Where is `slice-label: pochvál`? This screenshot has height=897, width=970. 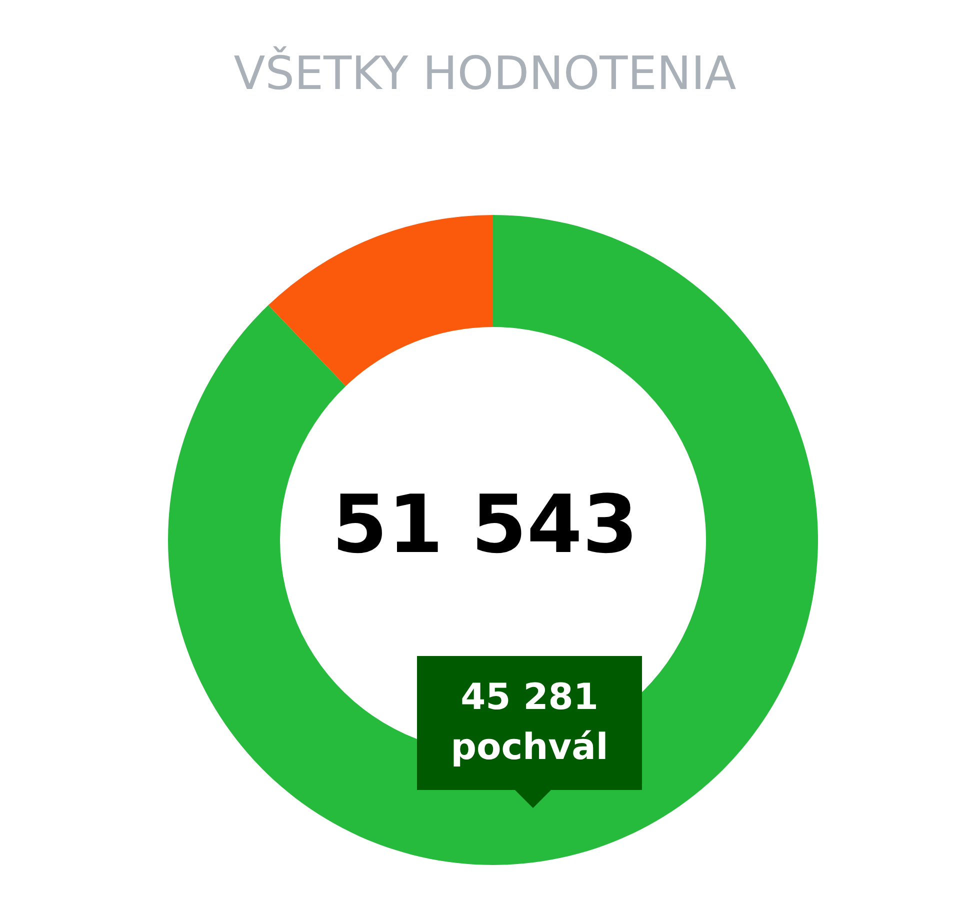
slice-label: pochvál is located at coordinates (530, 748).